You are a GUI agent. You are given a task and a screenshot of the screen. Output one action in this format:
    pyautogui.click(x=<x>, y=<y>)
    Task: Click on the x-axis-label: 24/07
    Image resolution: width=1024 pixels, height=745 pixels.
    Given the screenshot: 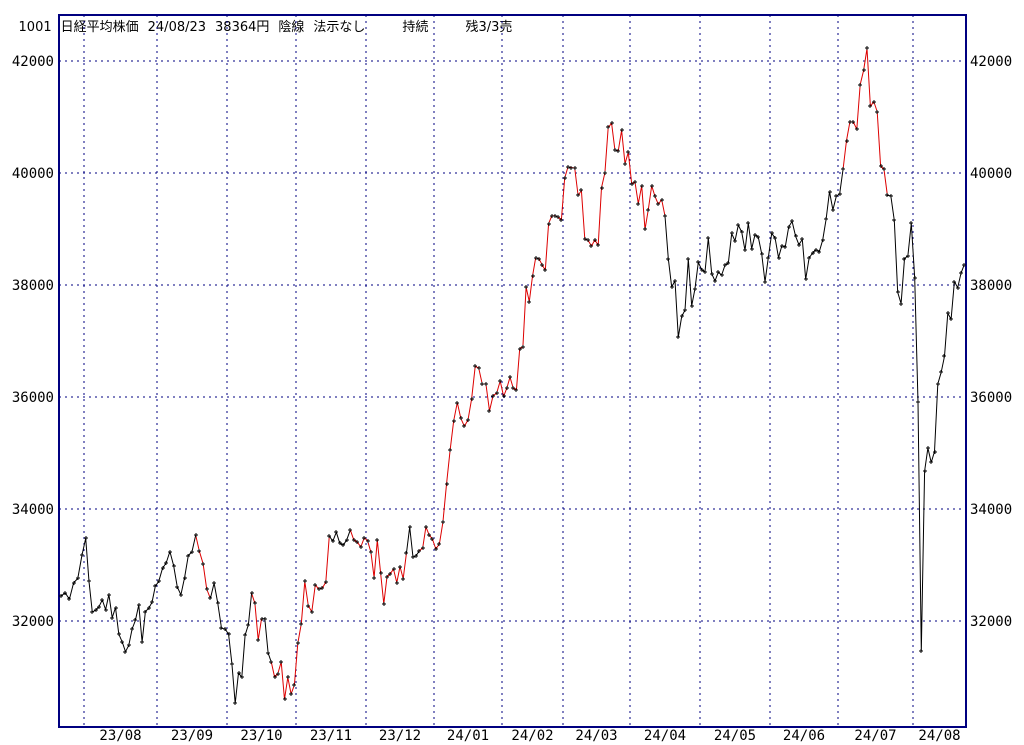 What is the action you would take?
    pyautogui.click(x=875, y=736)
    